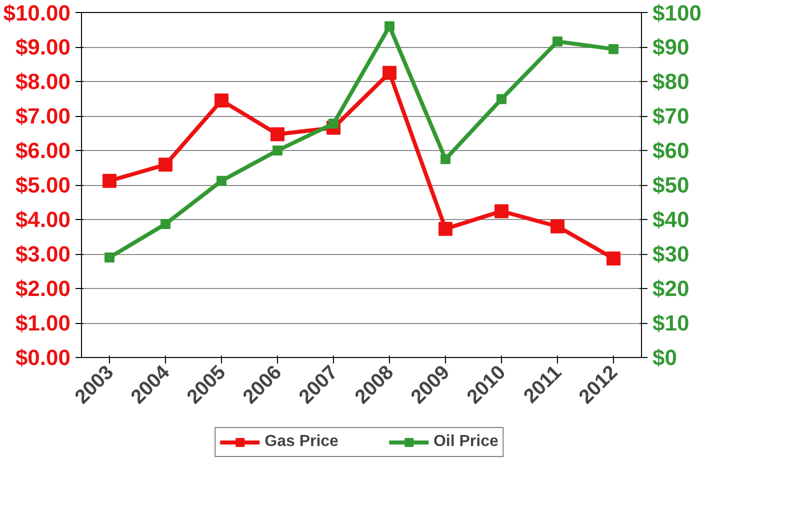  What do you see at coordinates (43, 116) in the screenshot?
I see `y-tick-label: $7.00` at bounding box center [43, 116].